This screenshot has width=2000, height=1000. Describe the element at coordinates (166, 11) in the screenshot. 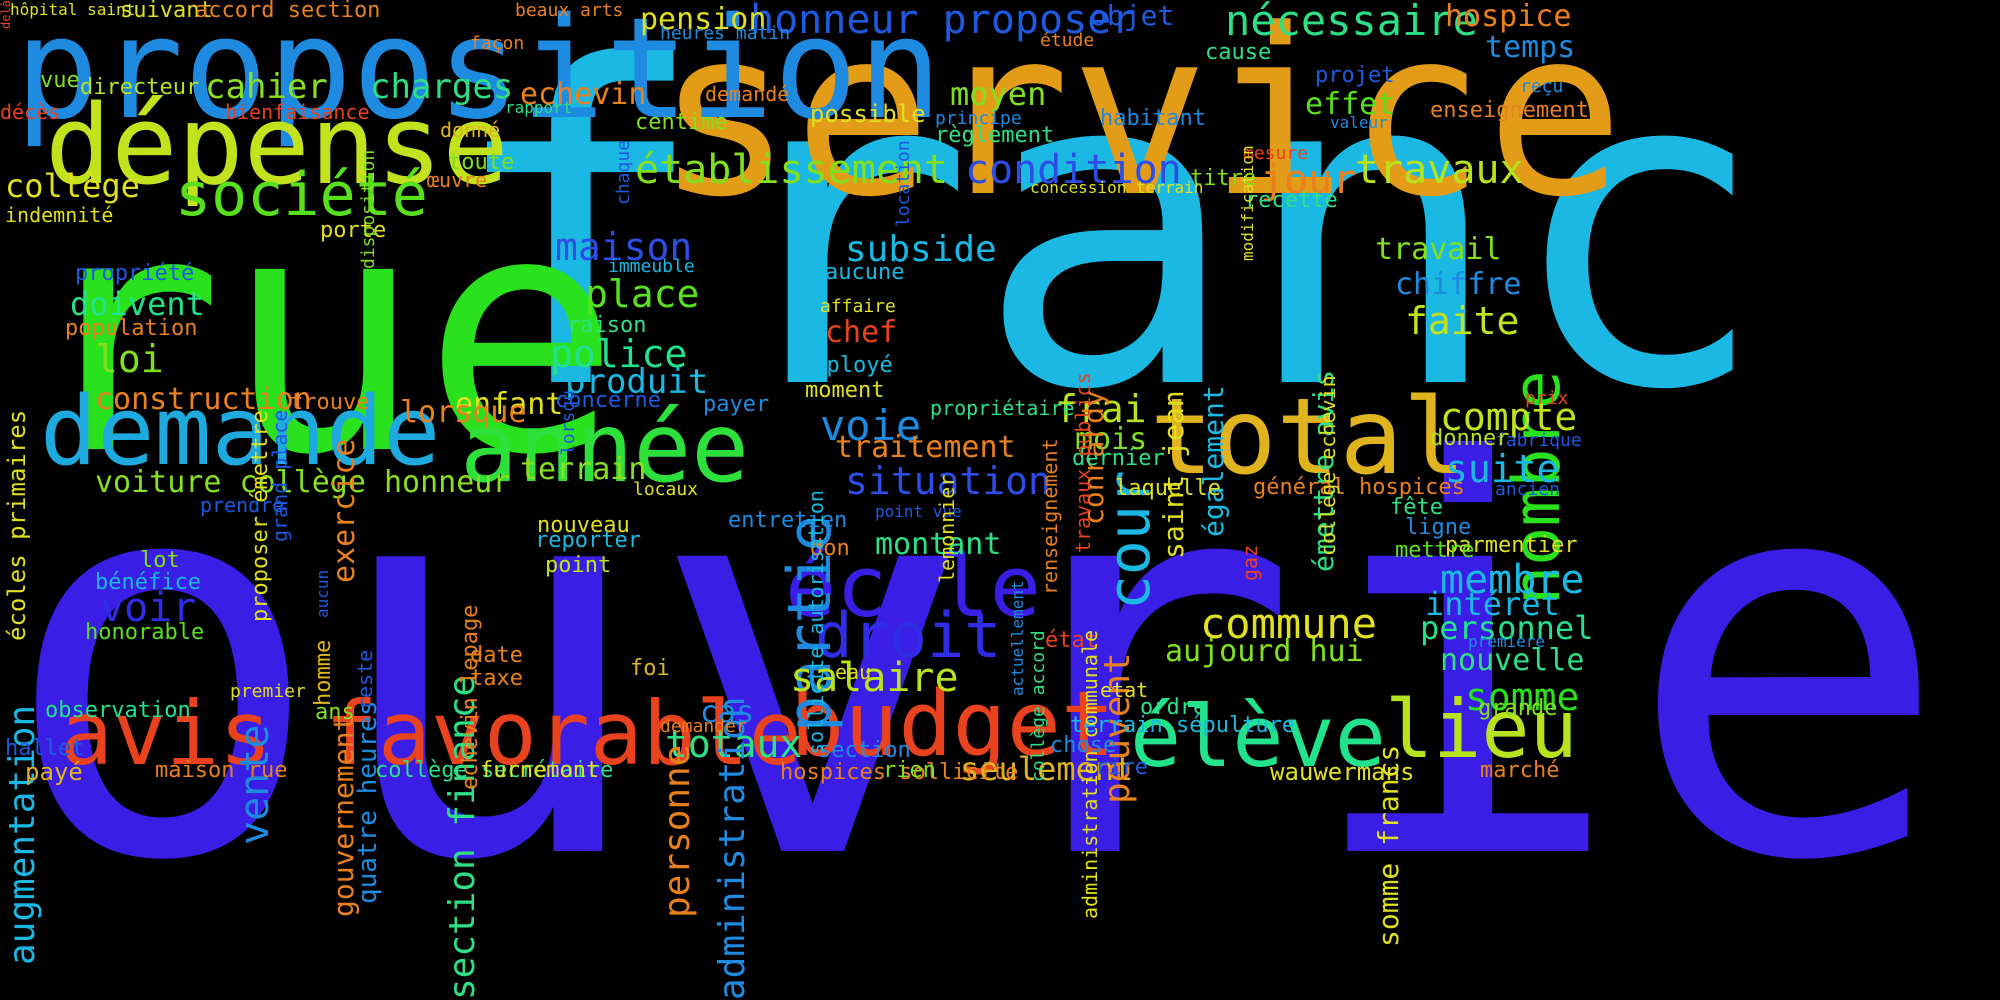

I see `word-85: suivant` at that location.